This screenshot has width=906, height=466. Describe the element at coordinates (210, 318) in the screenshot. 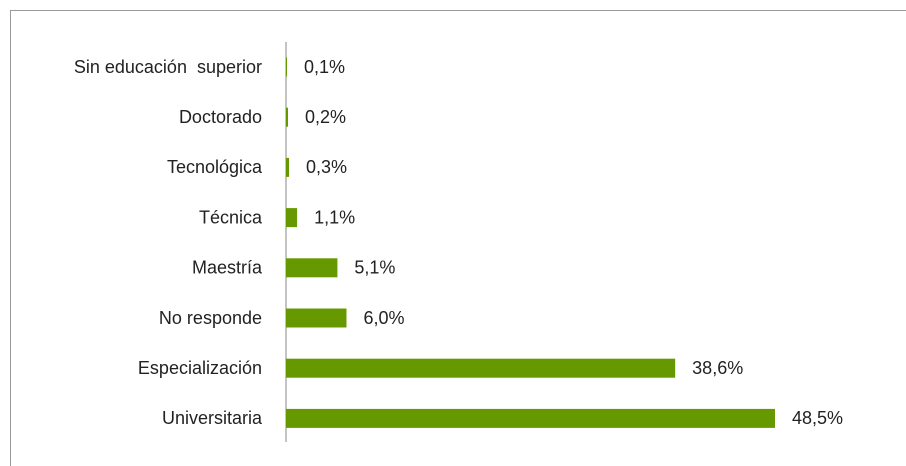

I see `category-label: No responde` at that location.